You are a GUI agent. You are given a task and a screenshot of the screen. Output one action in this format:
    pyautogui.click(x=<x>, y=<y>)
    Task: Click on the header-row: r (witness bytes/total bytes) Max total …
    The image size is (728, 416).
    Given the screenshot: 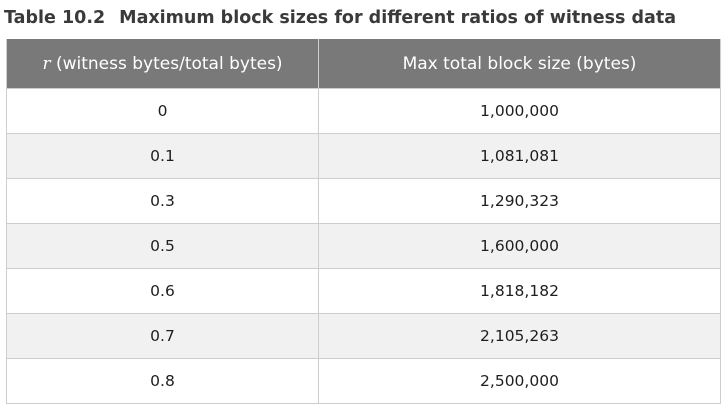 What is the action you would take?
    pyautogui.click(x=363, y=64)
    